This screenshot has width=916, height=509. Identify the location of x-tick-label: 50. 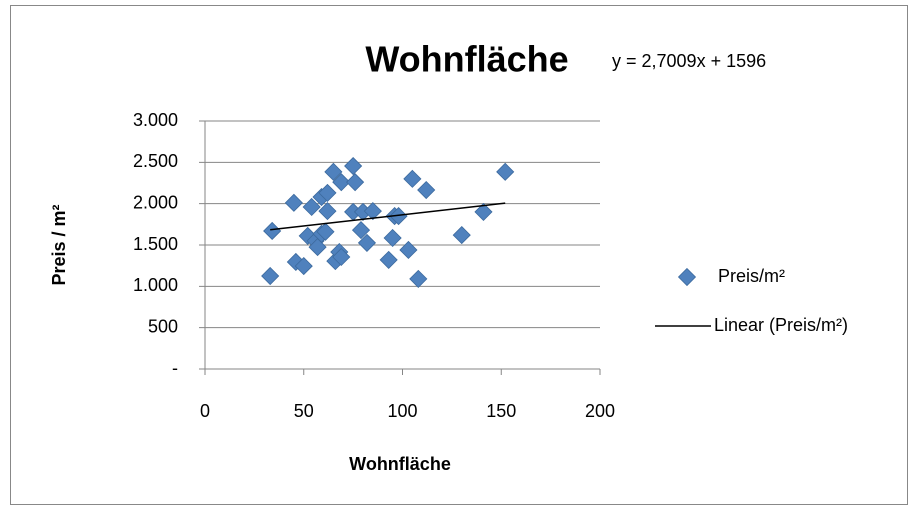
(304, 411).